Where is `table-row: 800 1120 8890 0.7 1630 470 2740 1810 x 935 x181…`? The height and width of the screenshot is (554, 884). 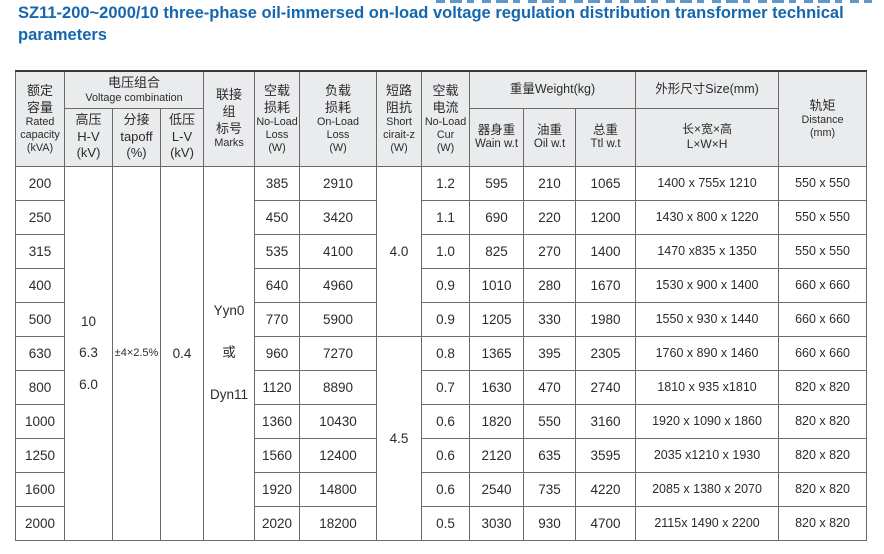
table-row: 800 1120 8890 0.7 1630 470 2740 1810 x 935 x181… is located at coordinates (441, 387).